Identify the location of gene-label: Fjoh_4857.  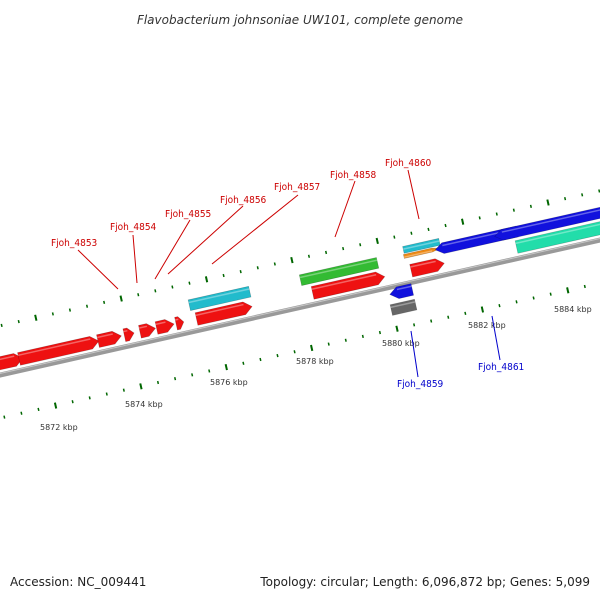
(297, 187).